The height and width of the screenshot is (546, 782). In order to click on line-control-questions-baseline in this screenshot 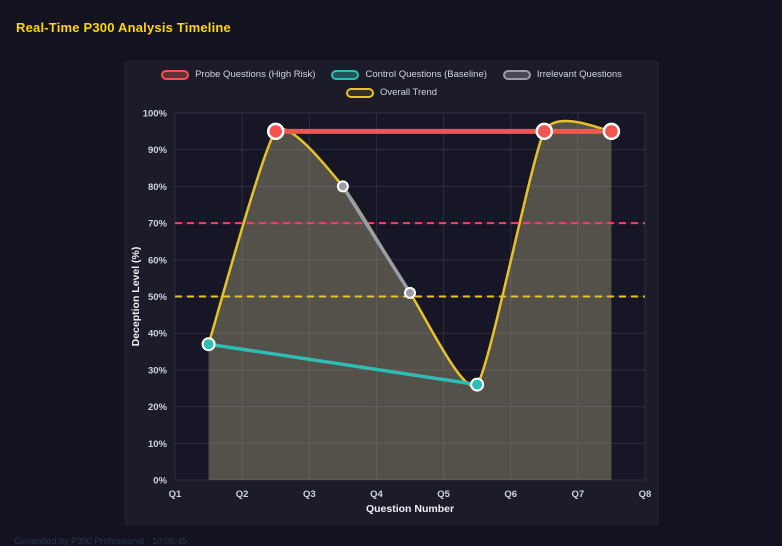, I will do `click(342, 364)`.